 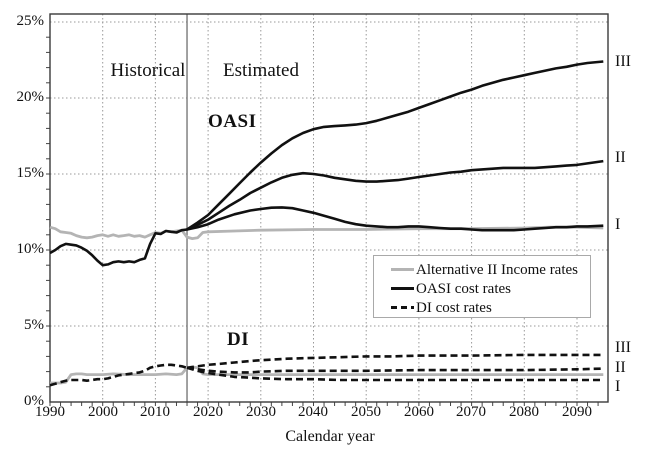 I want to click on di-cost-rate-i-line, so click(x=395, y=374).